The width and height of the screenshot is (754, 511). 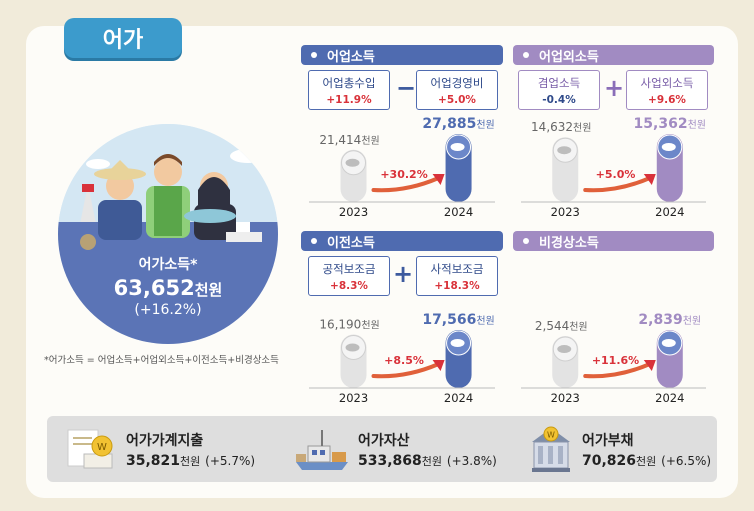 I want to click on transfer-income-chart: 16,190천원 2023 17,566천원 2024 +8.5%, so click(x=402, y=358).